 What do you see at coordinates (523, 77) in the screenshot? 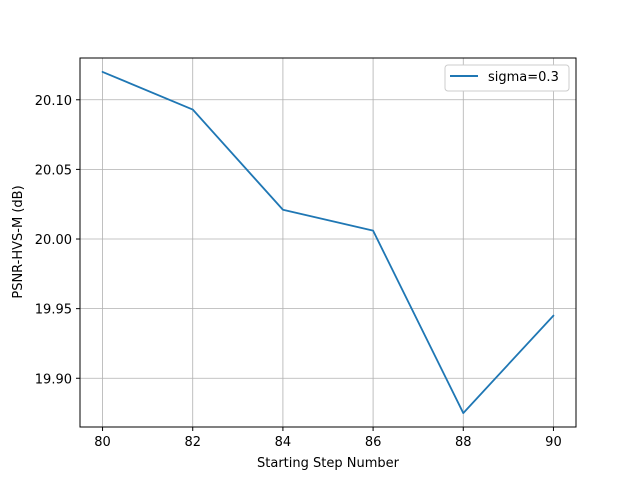
I see `legend-label-sigma: sigma=0.3` at bounding box center [523, 77].